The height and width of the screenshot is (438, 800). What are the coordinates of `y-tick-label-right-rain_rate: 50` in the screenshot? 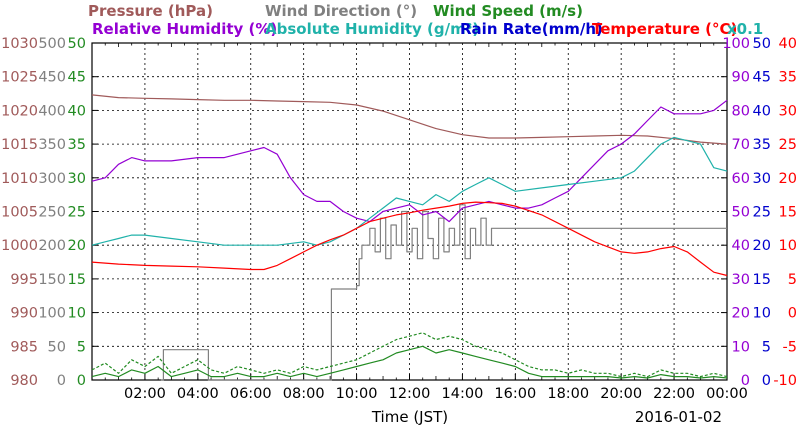 It's located at (762, 44).